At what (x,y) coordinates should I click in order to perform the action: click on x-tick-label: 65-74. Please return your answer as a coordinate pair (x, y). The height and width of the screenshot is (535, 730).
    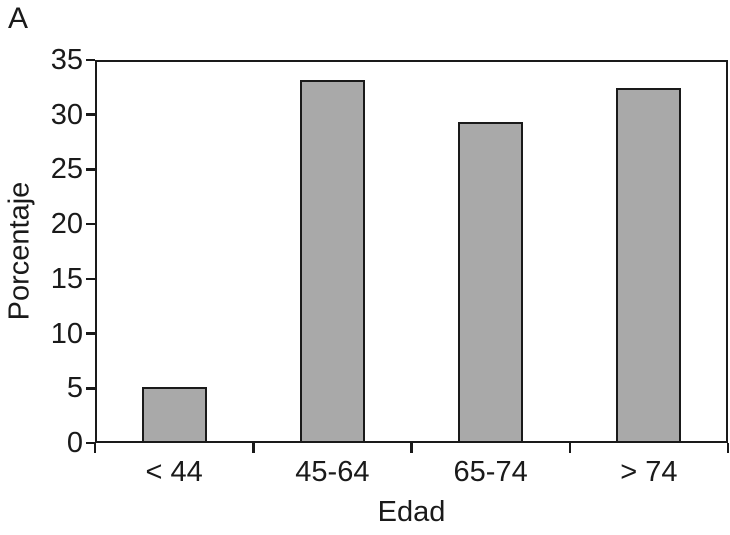
    Looking at the image, I should click on (490, 472).